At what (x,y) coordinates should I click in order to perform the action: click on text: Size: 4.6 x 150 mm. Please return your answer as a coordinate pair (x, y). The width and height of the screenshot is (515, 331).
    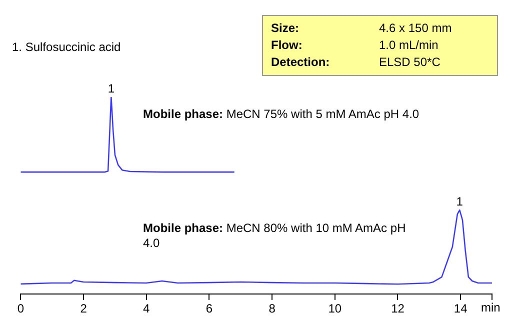
    Looking at the image, I should click on (361, 28).